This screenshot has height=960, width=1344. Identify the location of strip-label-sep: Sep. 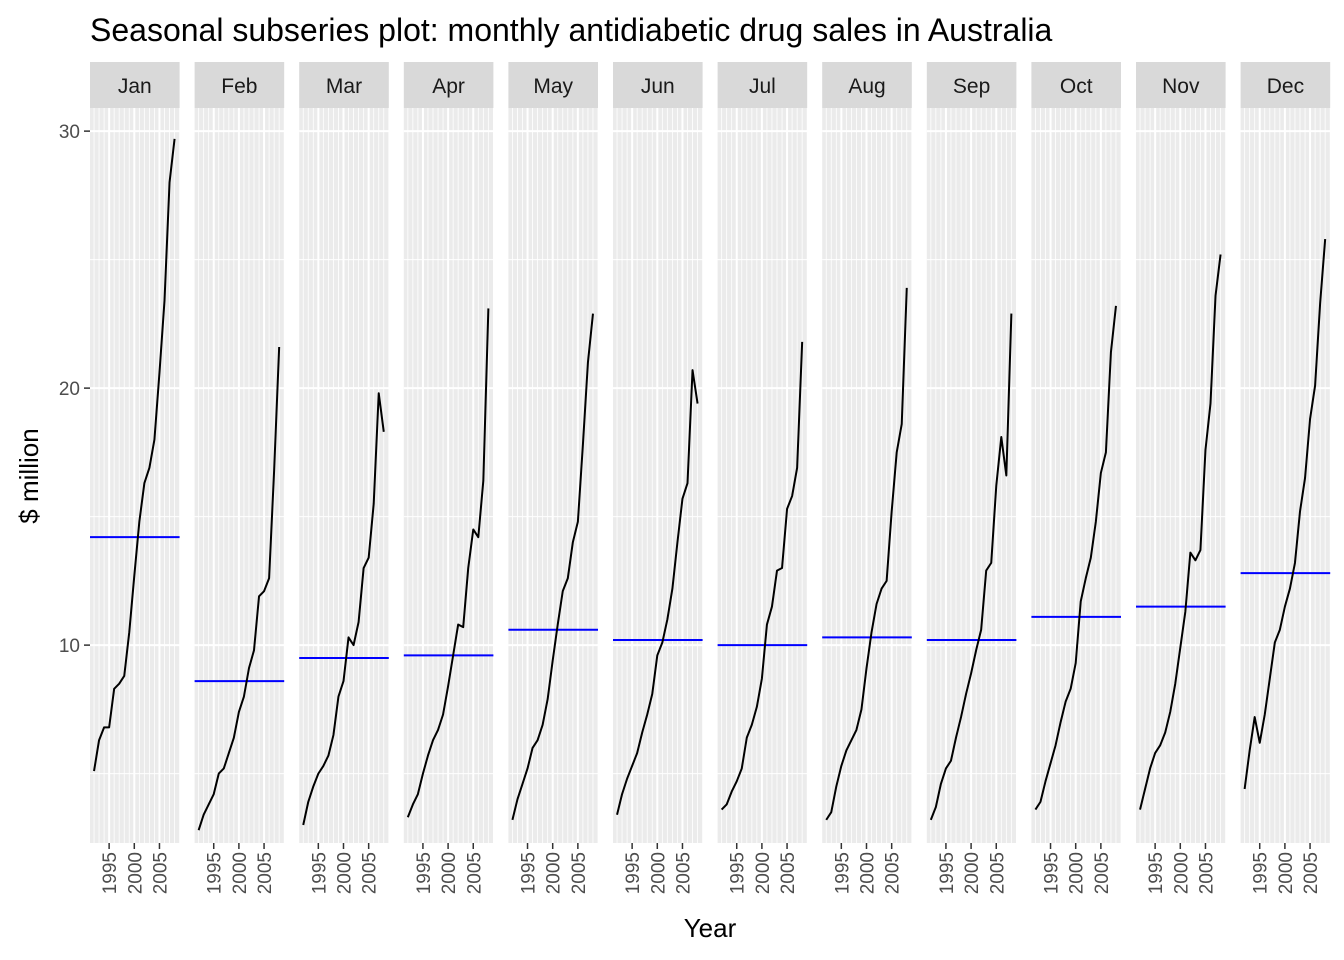
(971, 86).